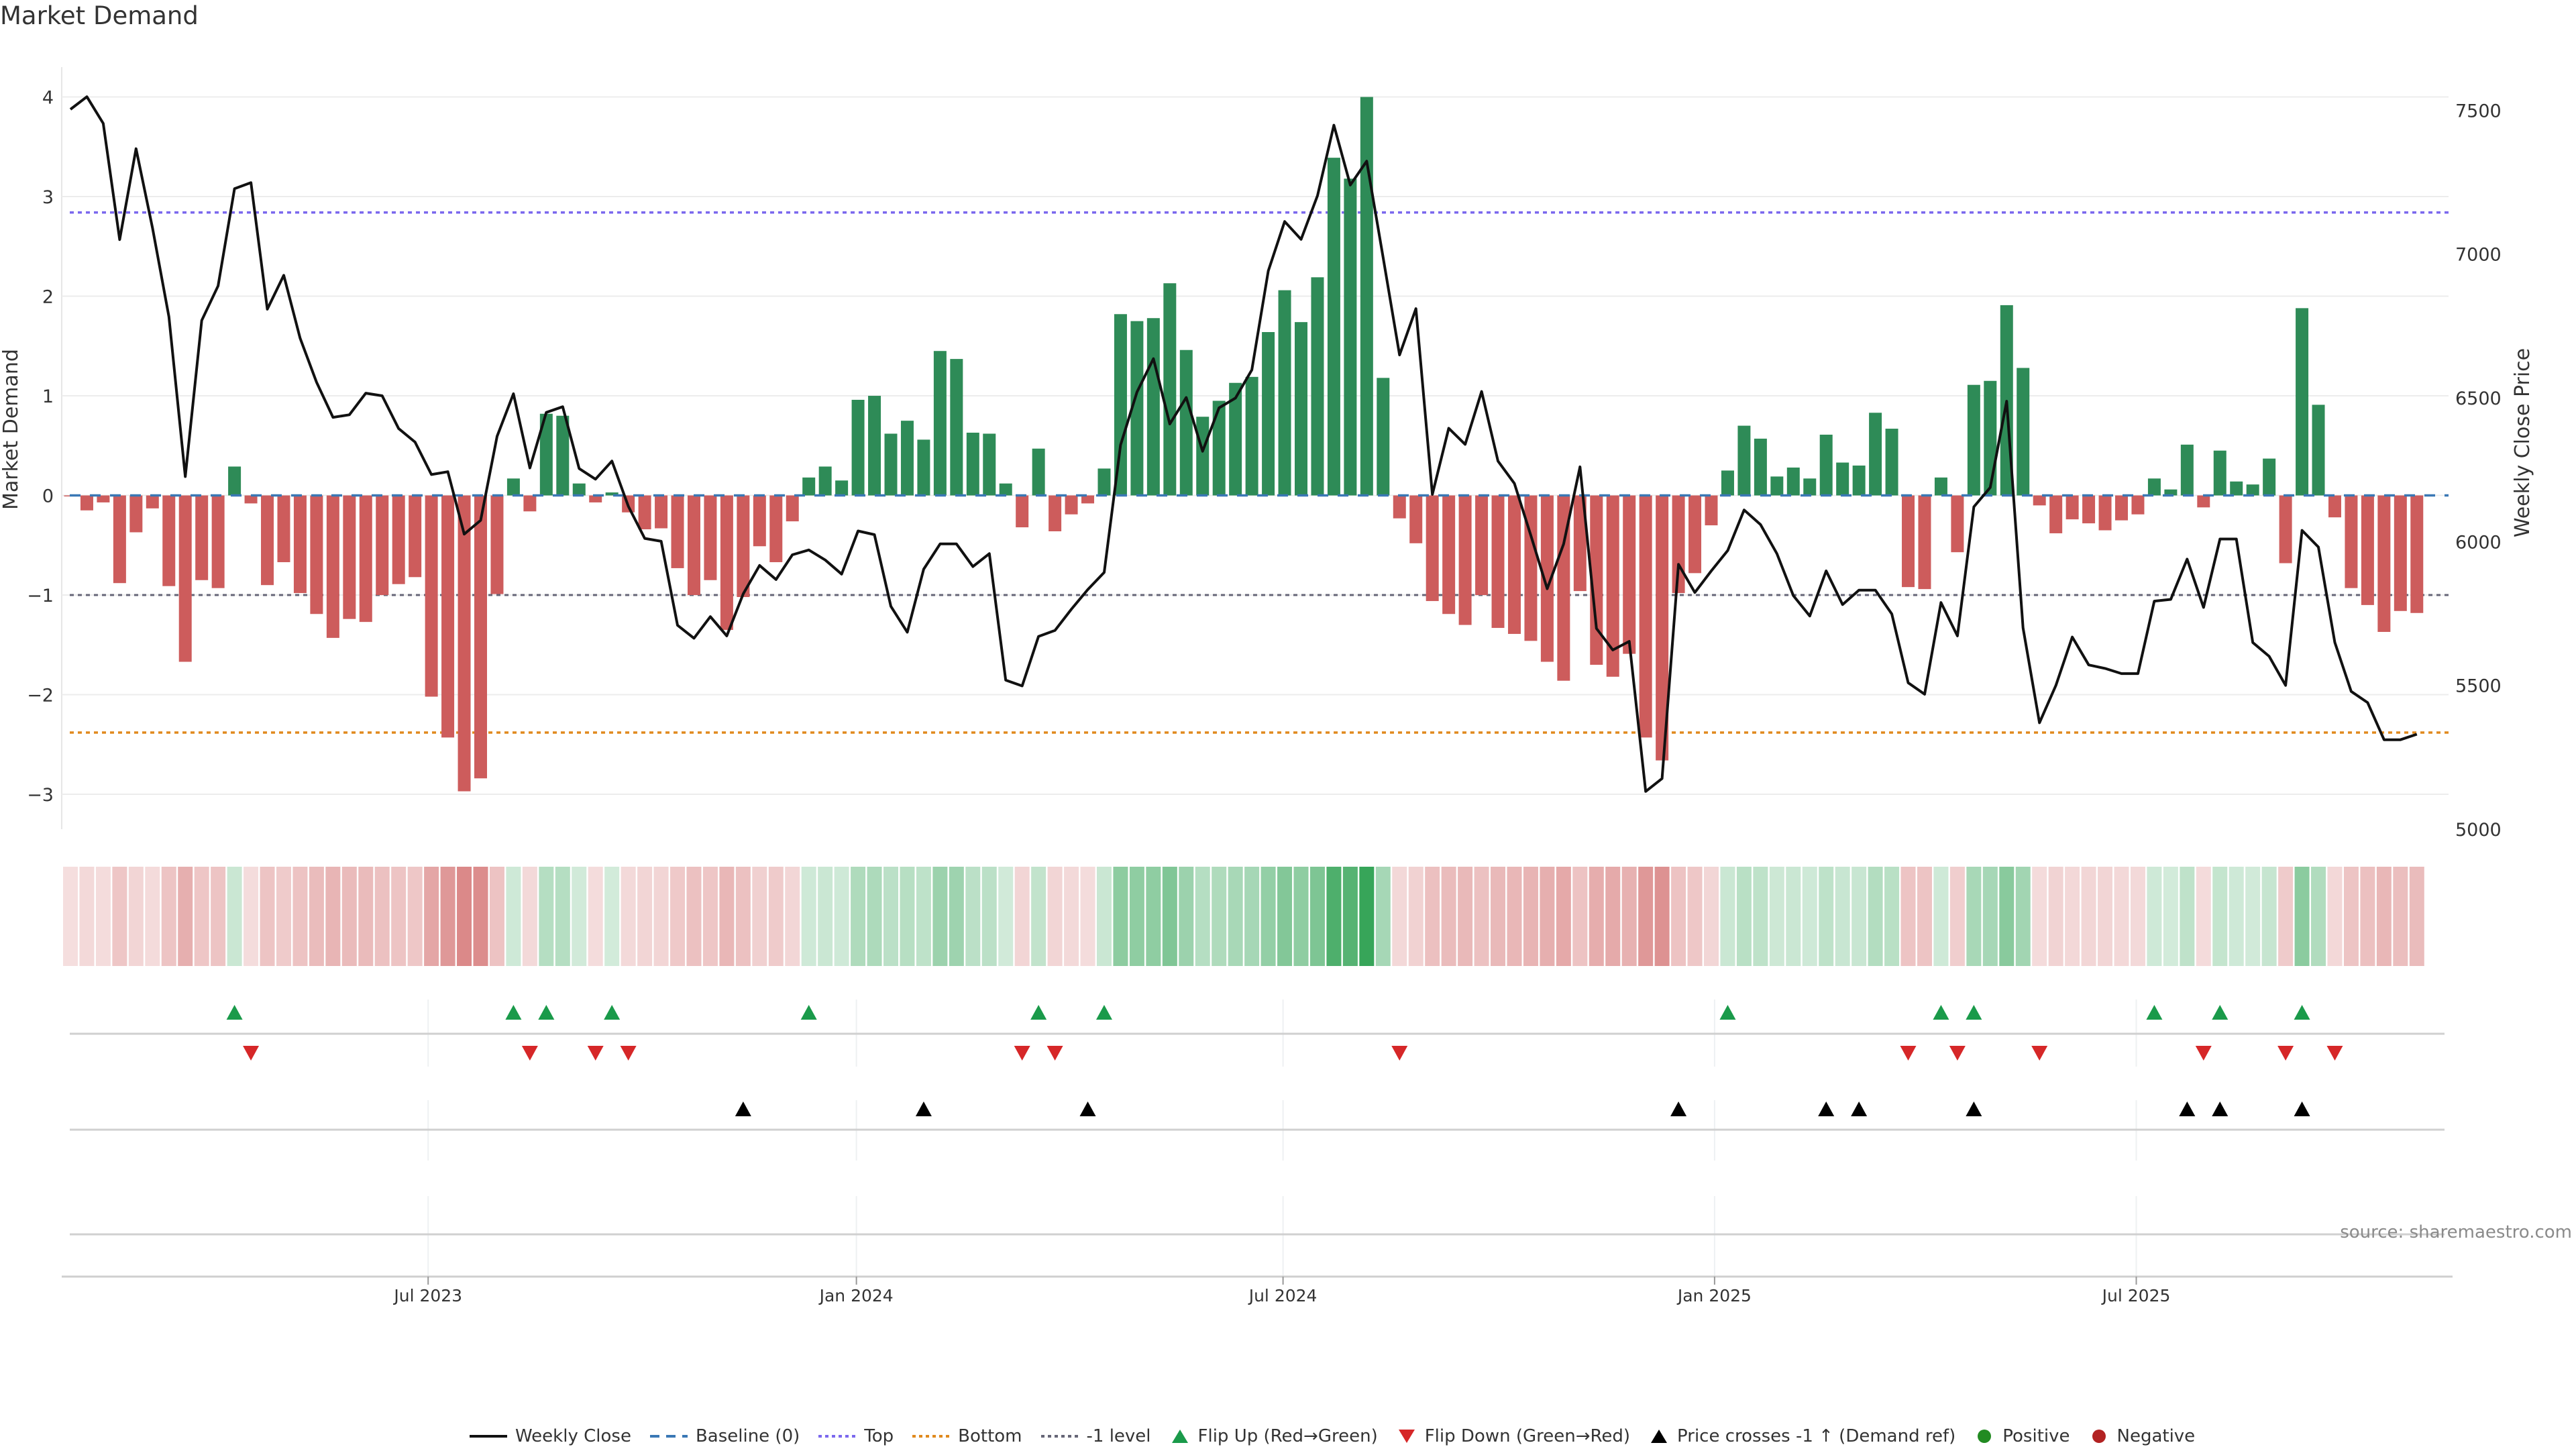  I want to click on legend-negative: Negative, so click(2142, 1436).